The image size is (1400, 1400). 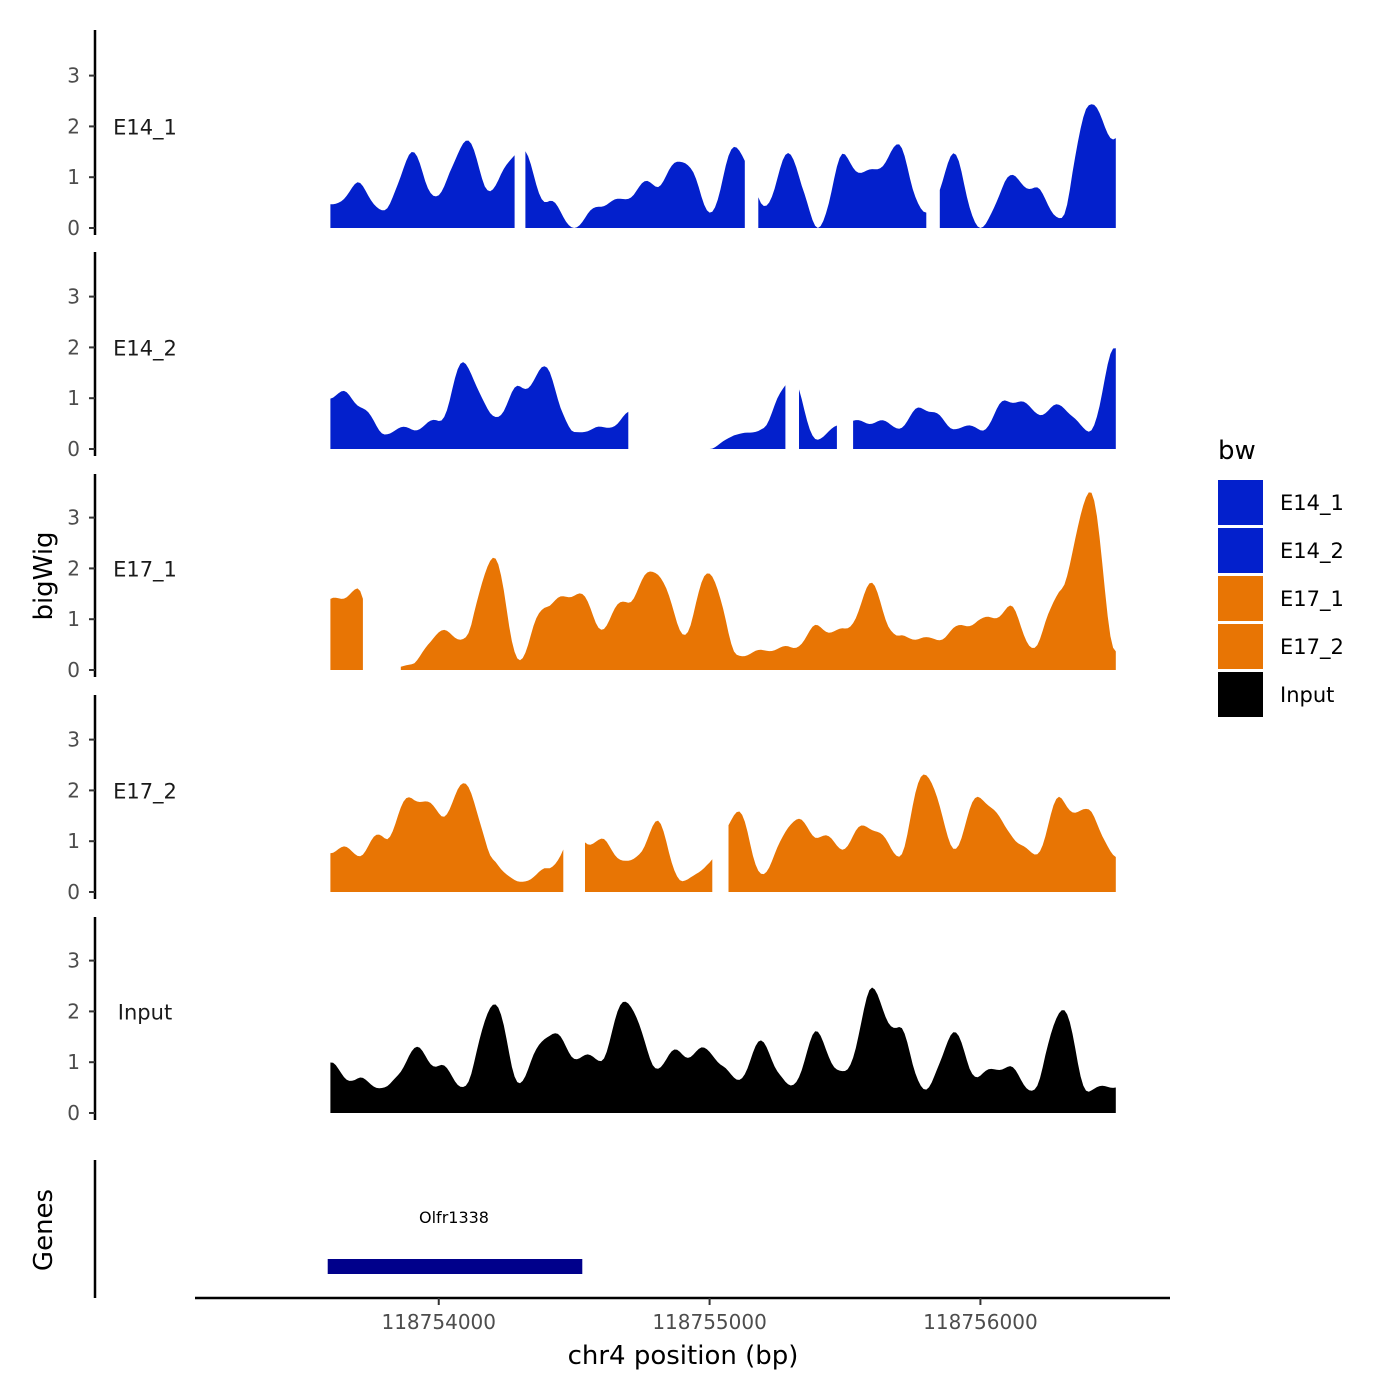 What do you see at coordinates (723, 1050) in the screenshot?
I see `area-series-Input` at bounding box center [723, 1050].